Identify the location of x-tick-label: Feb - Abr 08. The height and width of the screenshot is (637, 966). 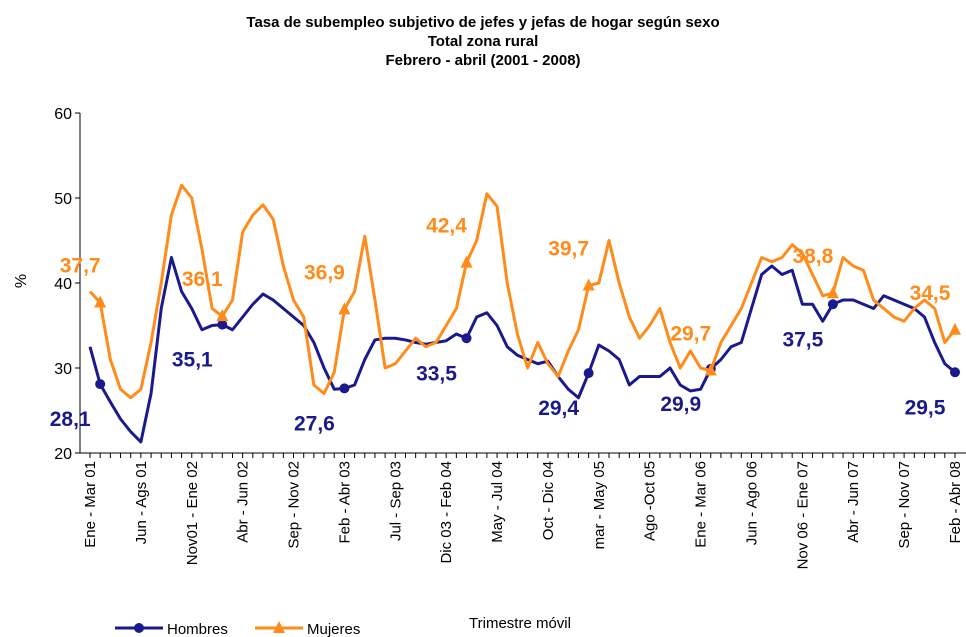
(955, 502).